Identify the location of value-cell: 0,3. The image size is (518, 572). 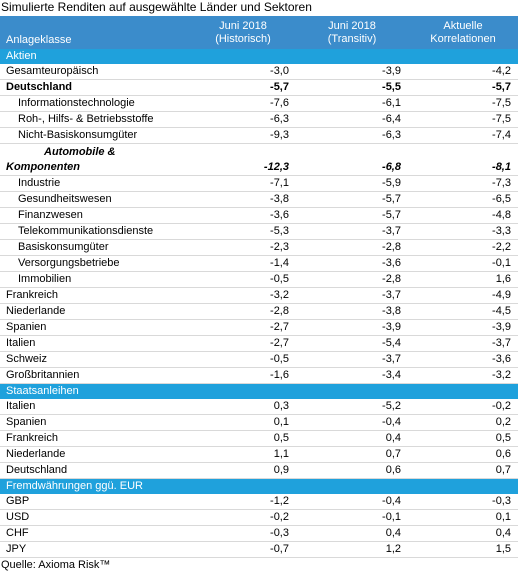
(243, 407).